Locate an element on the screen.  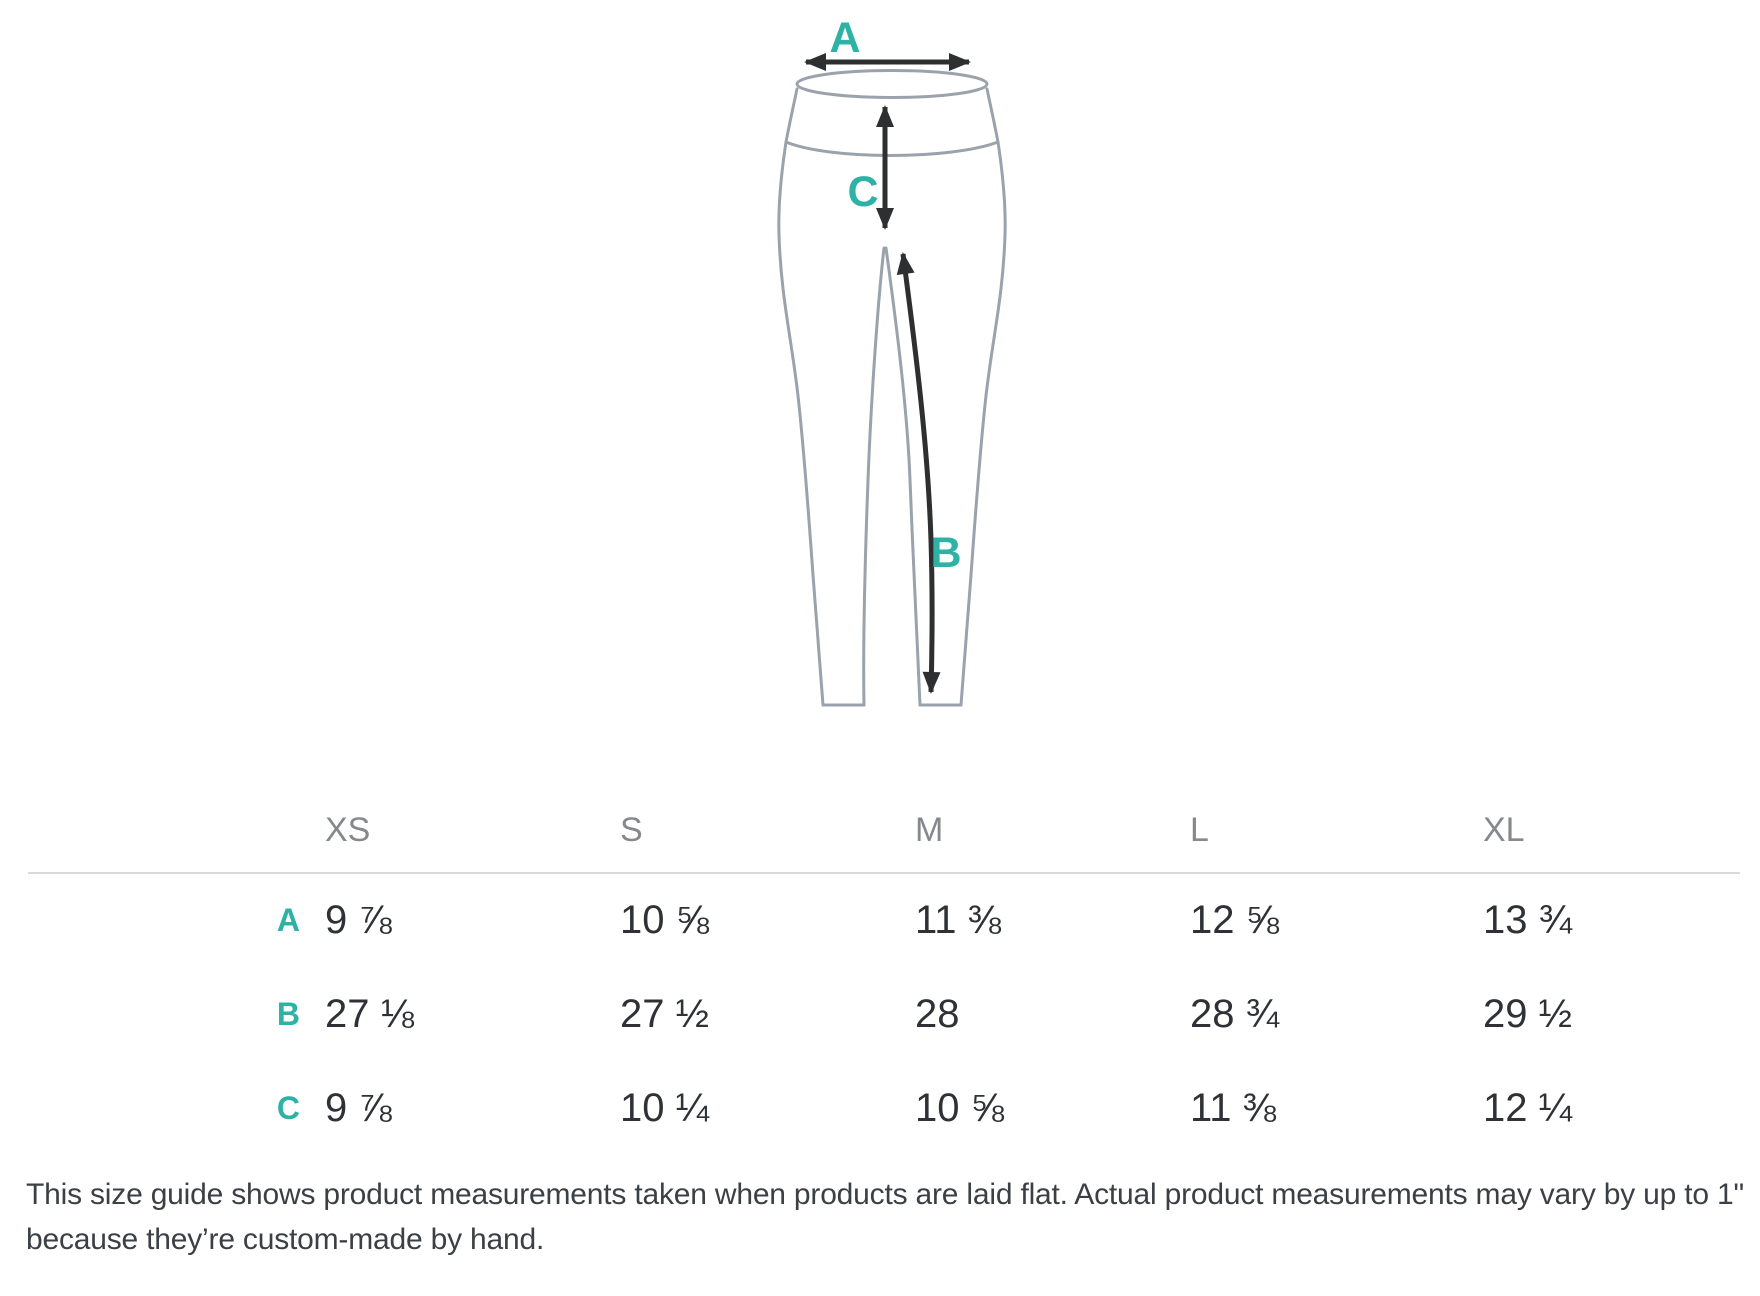
cell-b-l: 28 ¾ is located at coordinates (1234, 1013).